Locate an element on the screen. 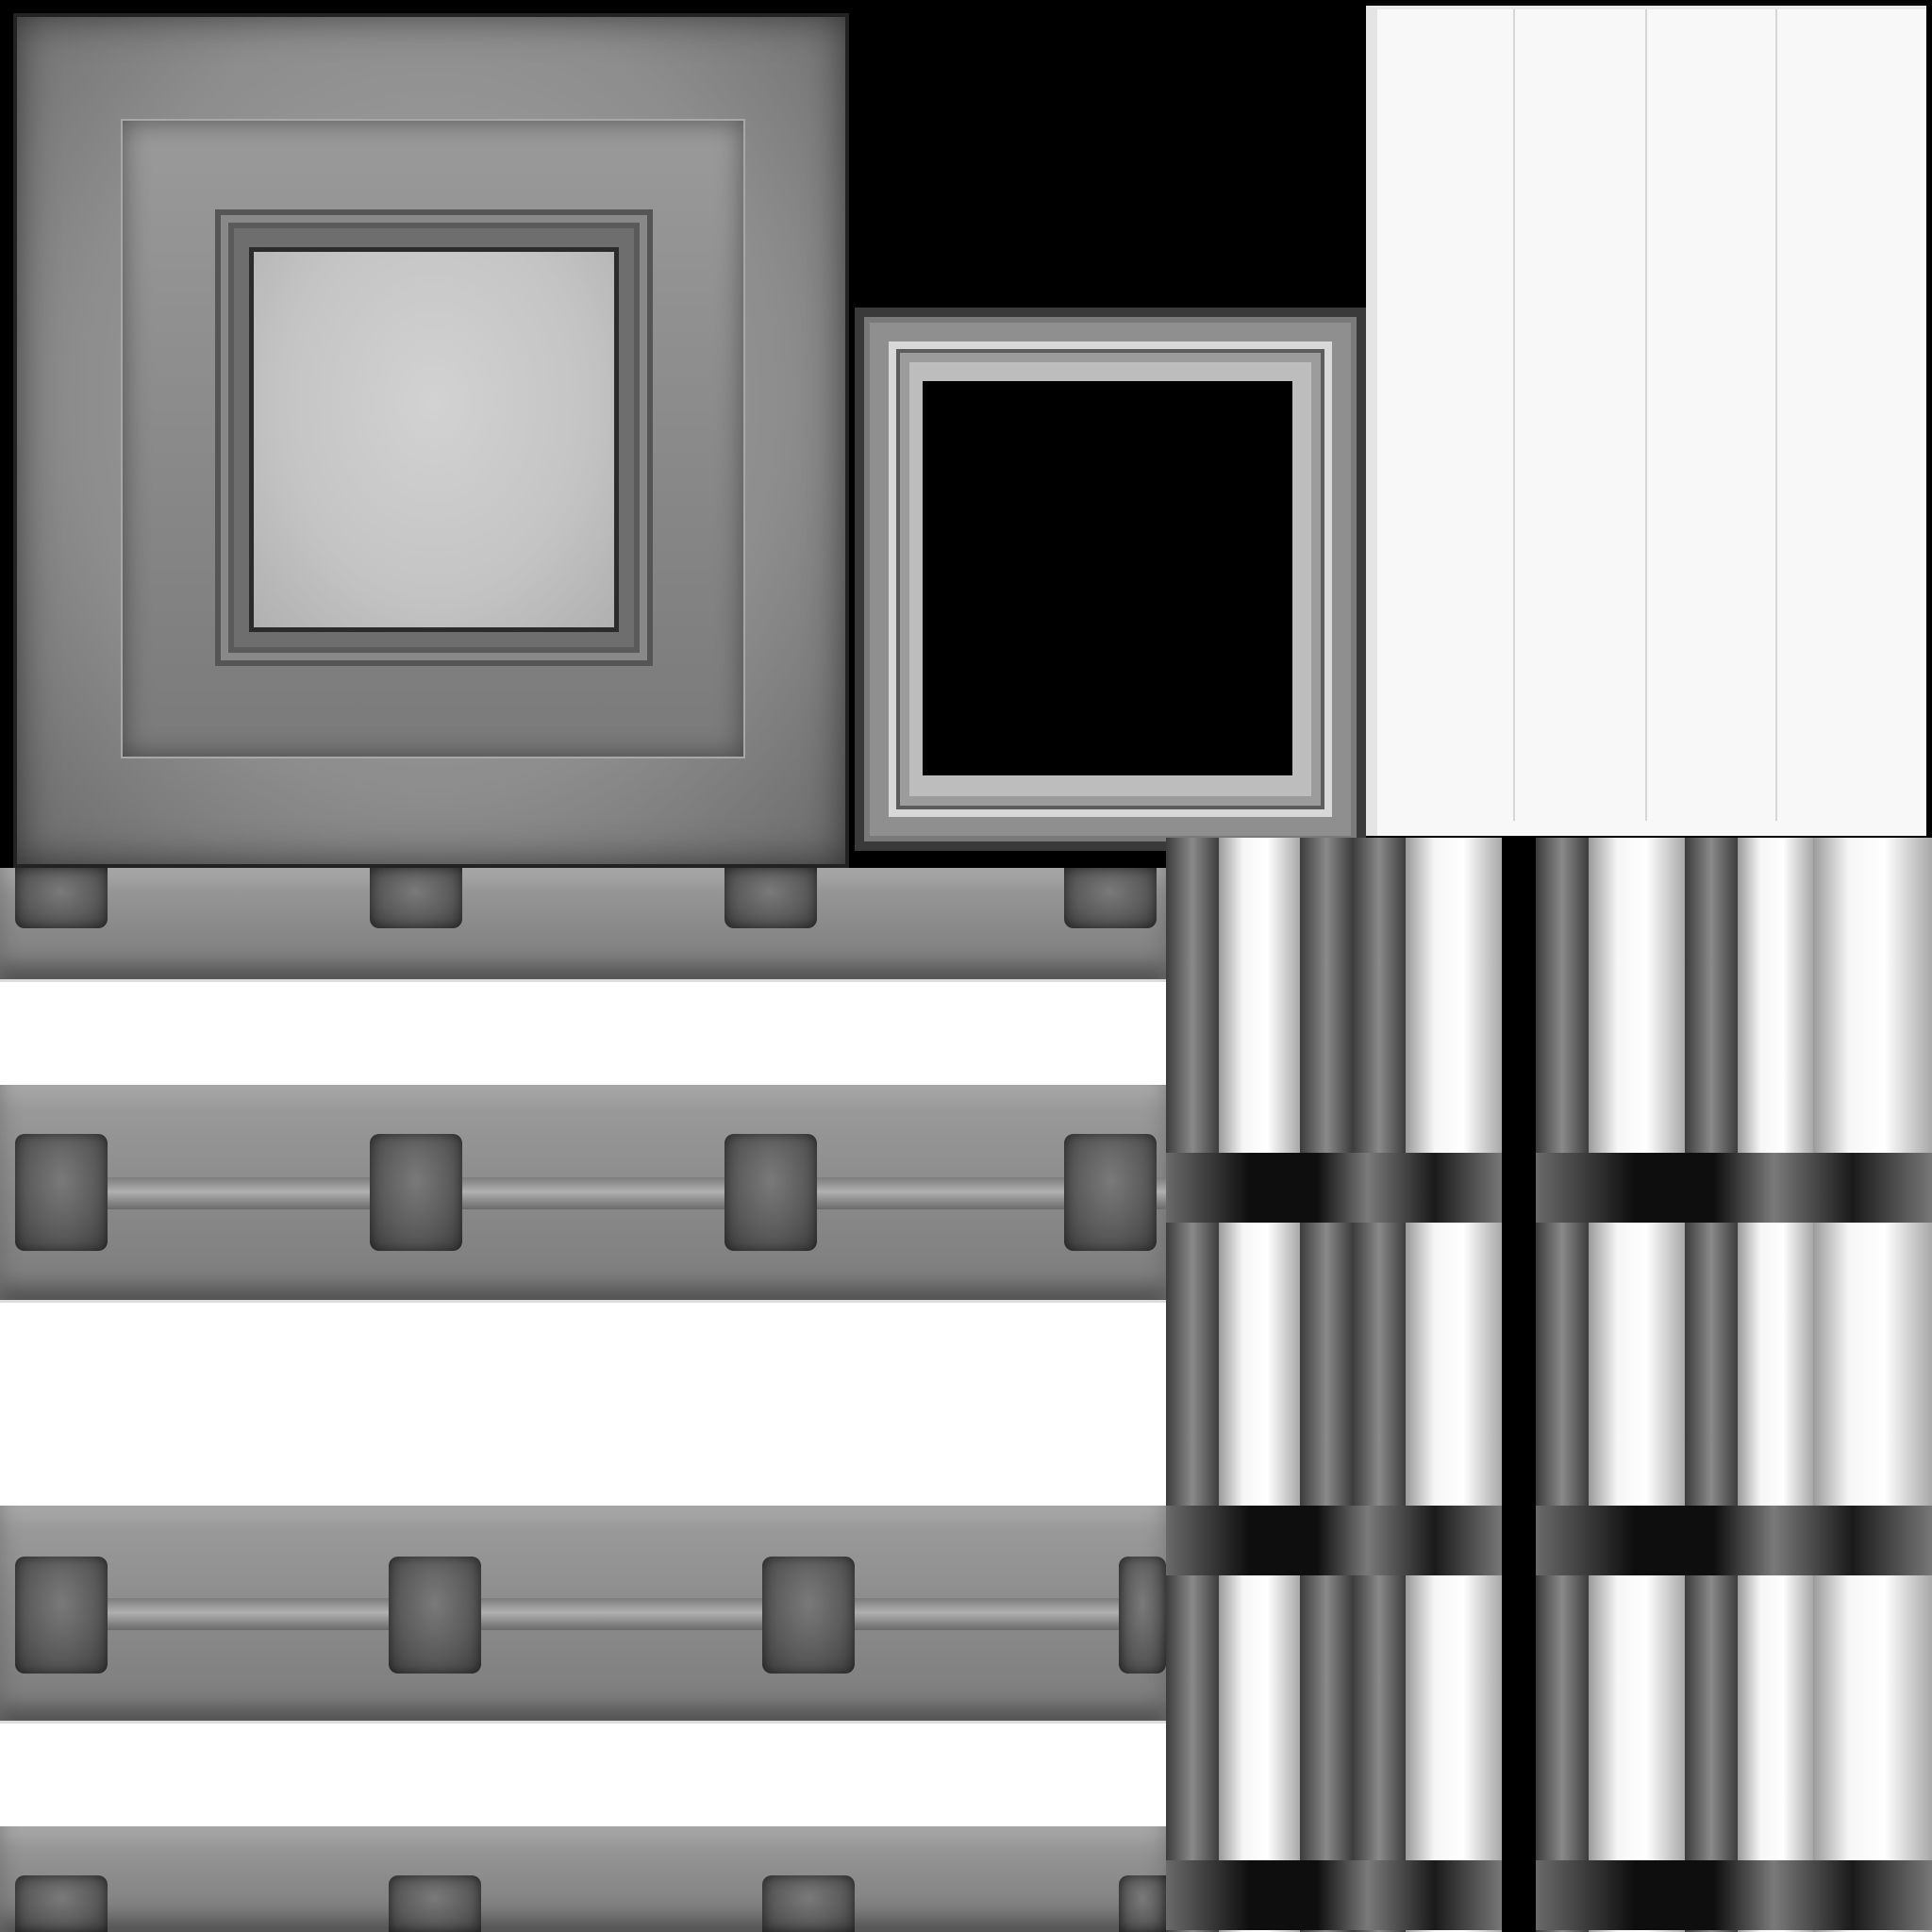 The width and height of the screenshot is (1932, 1932). recessed-panel-face is located at coordinates (434, 440).